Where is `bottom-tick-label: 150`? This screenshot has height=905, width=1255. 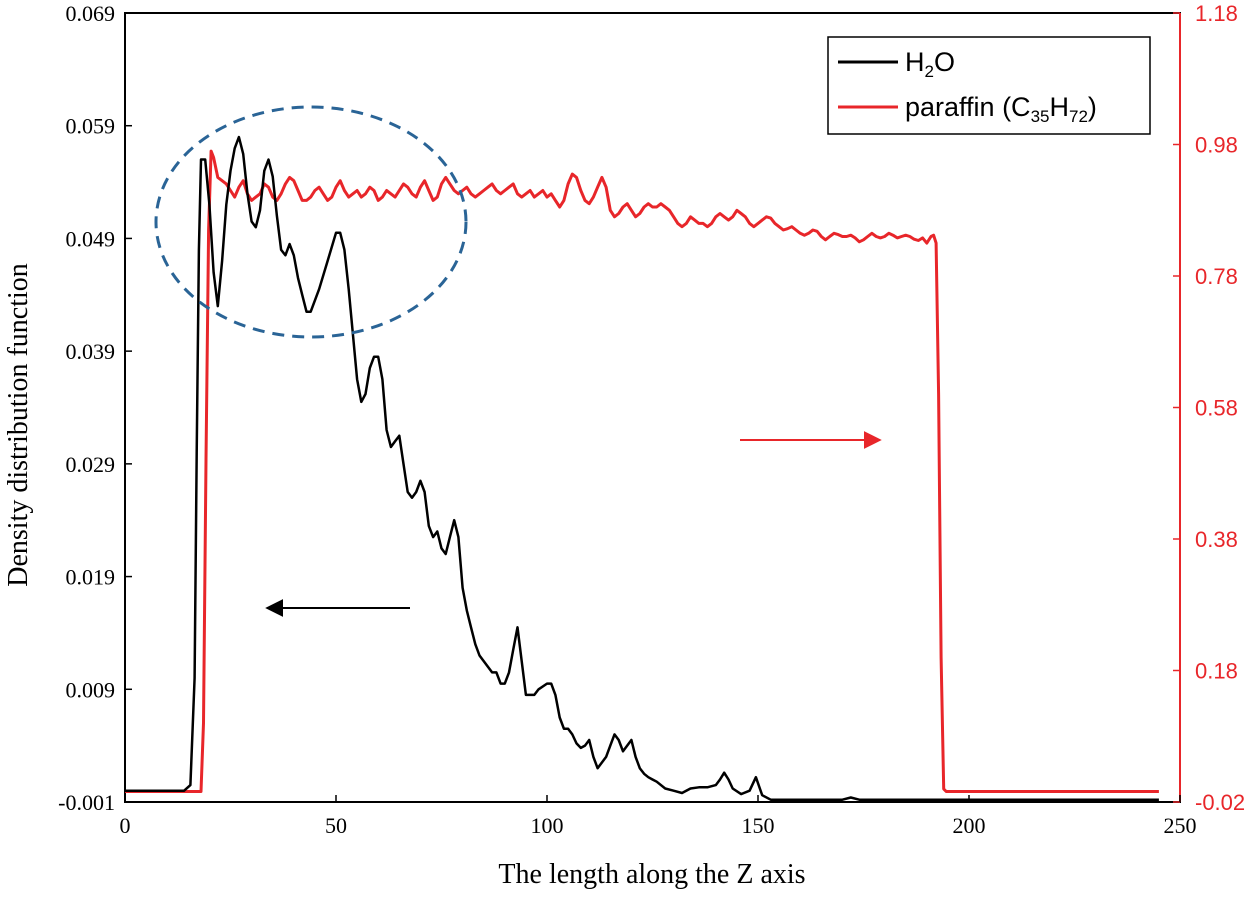
bottom-tick-label: 150 is located at coordinates (758, 825).